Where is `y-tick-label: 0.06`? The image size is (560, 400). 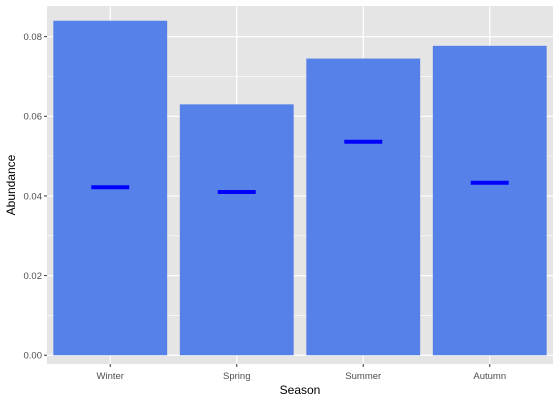 y-tick-label: 0.06 is located at coordinates (33, 117).